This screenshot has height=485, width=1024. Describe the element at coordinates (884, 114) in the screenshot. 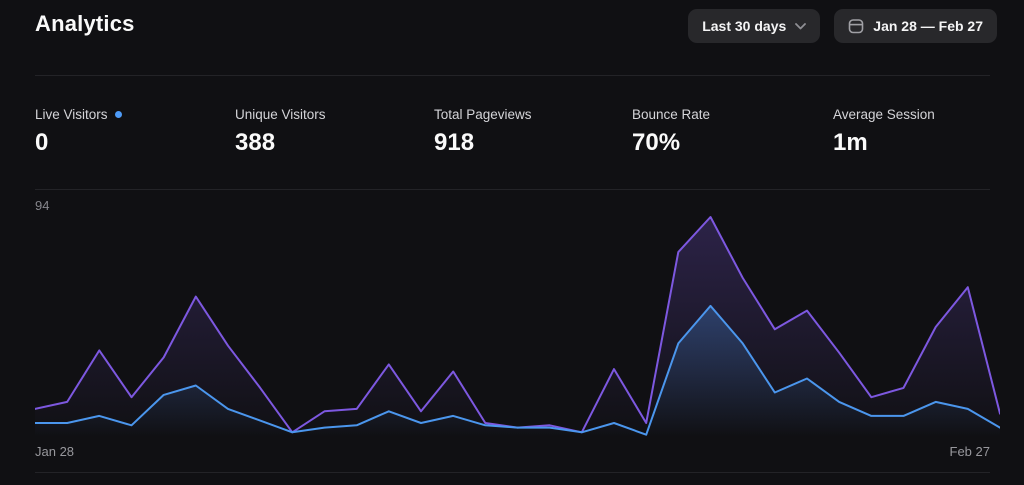

I see `stat-label: Average Session` at that location.